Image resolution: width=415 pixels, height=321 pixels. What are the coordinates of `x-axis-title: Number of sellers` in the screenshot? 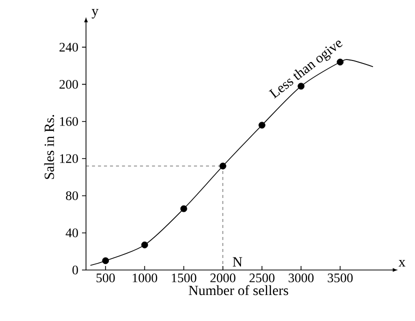 It's located at (238, 290).